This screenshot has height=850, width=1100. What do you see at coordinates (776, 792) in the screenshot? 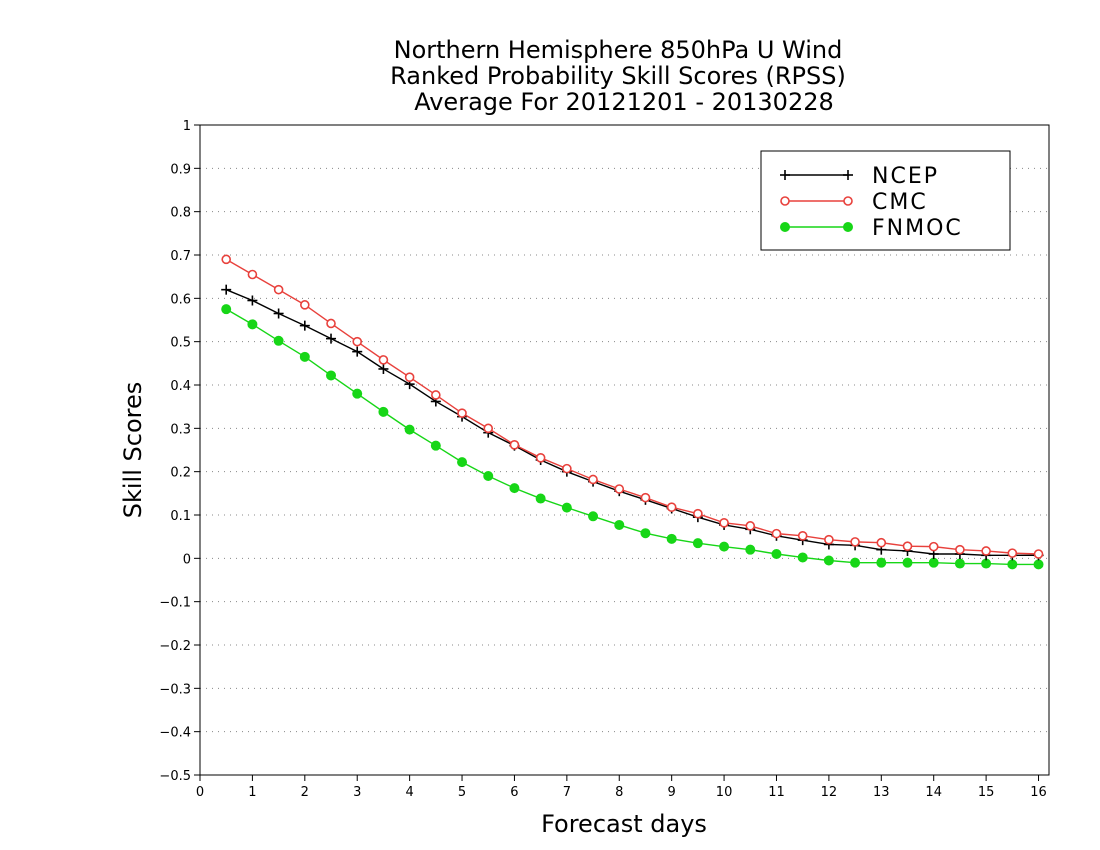
I see `x-tick-label: 11` at bounding box center [776, 792].